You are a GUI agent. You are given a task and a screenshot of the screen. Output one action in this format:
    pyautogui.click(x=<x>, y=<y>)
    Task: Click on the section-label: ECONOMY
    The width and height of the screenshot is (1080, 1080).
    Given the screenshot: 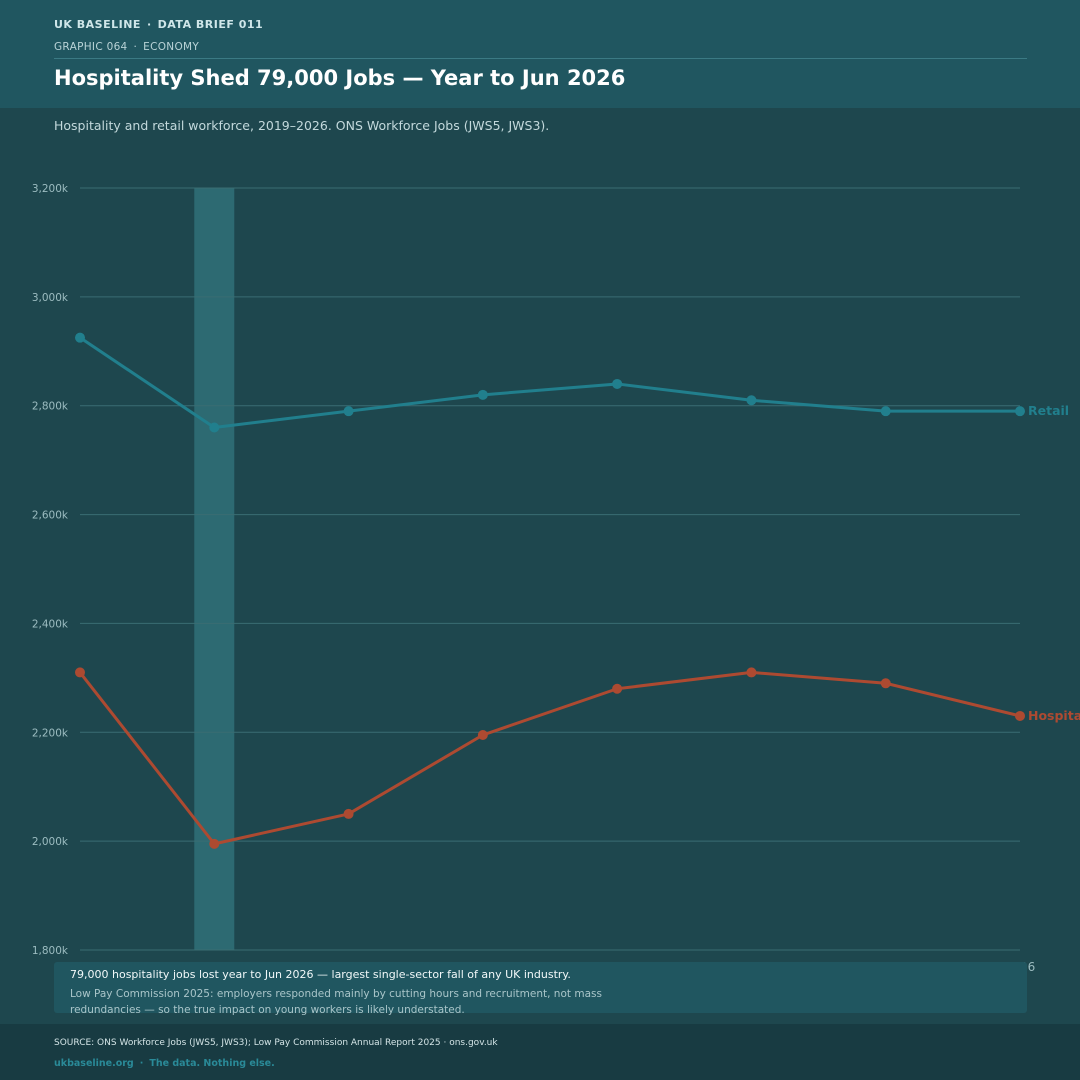 What is the action you would take?
    pyautogui.click(x=171, y=47)
    